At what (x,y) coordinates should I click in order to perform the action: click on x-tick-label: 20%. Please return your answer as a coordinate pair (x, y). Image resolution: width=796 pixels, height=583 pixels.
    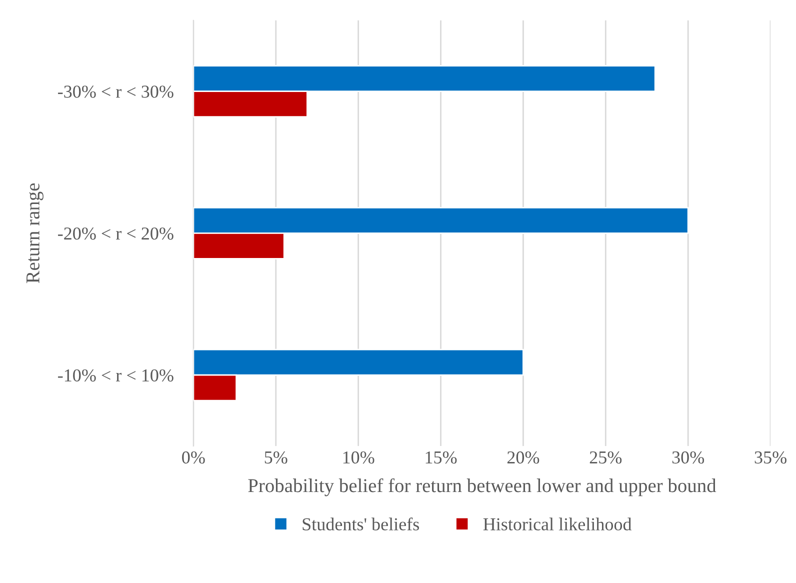
    Looking at the image, I should click on (523, 457).